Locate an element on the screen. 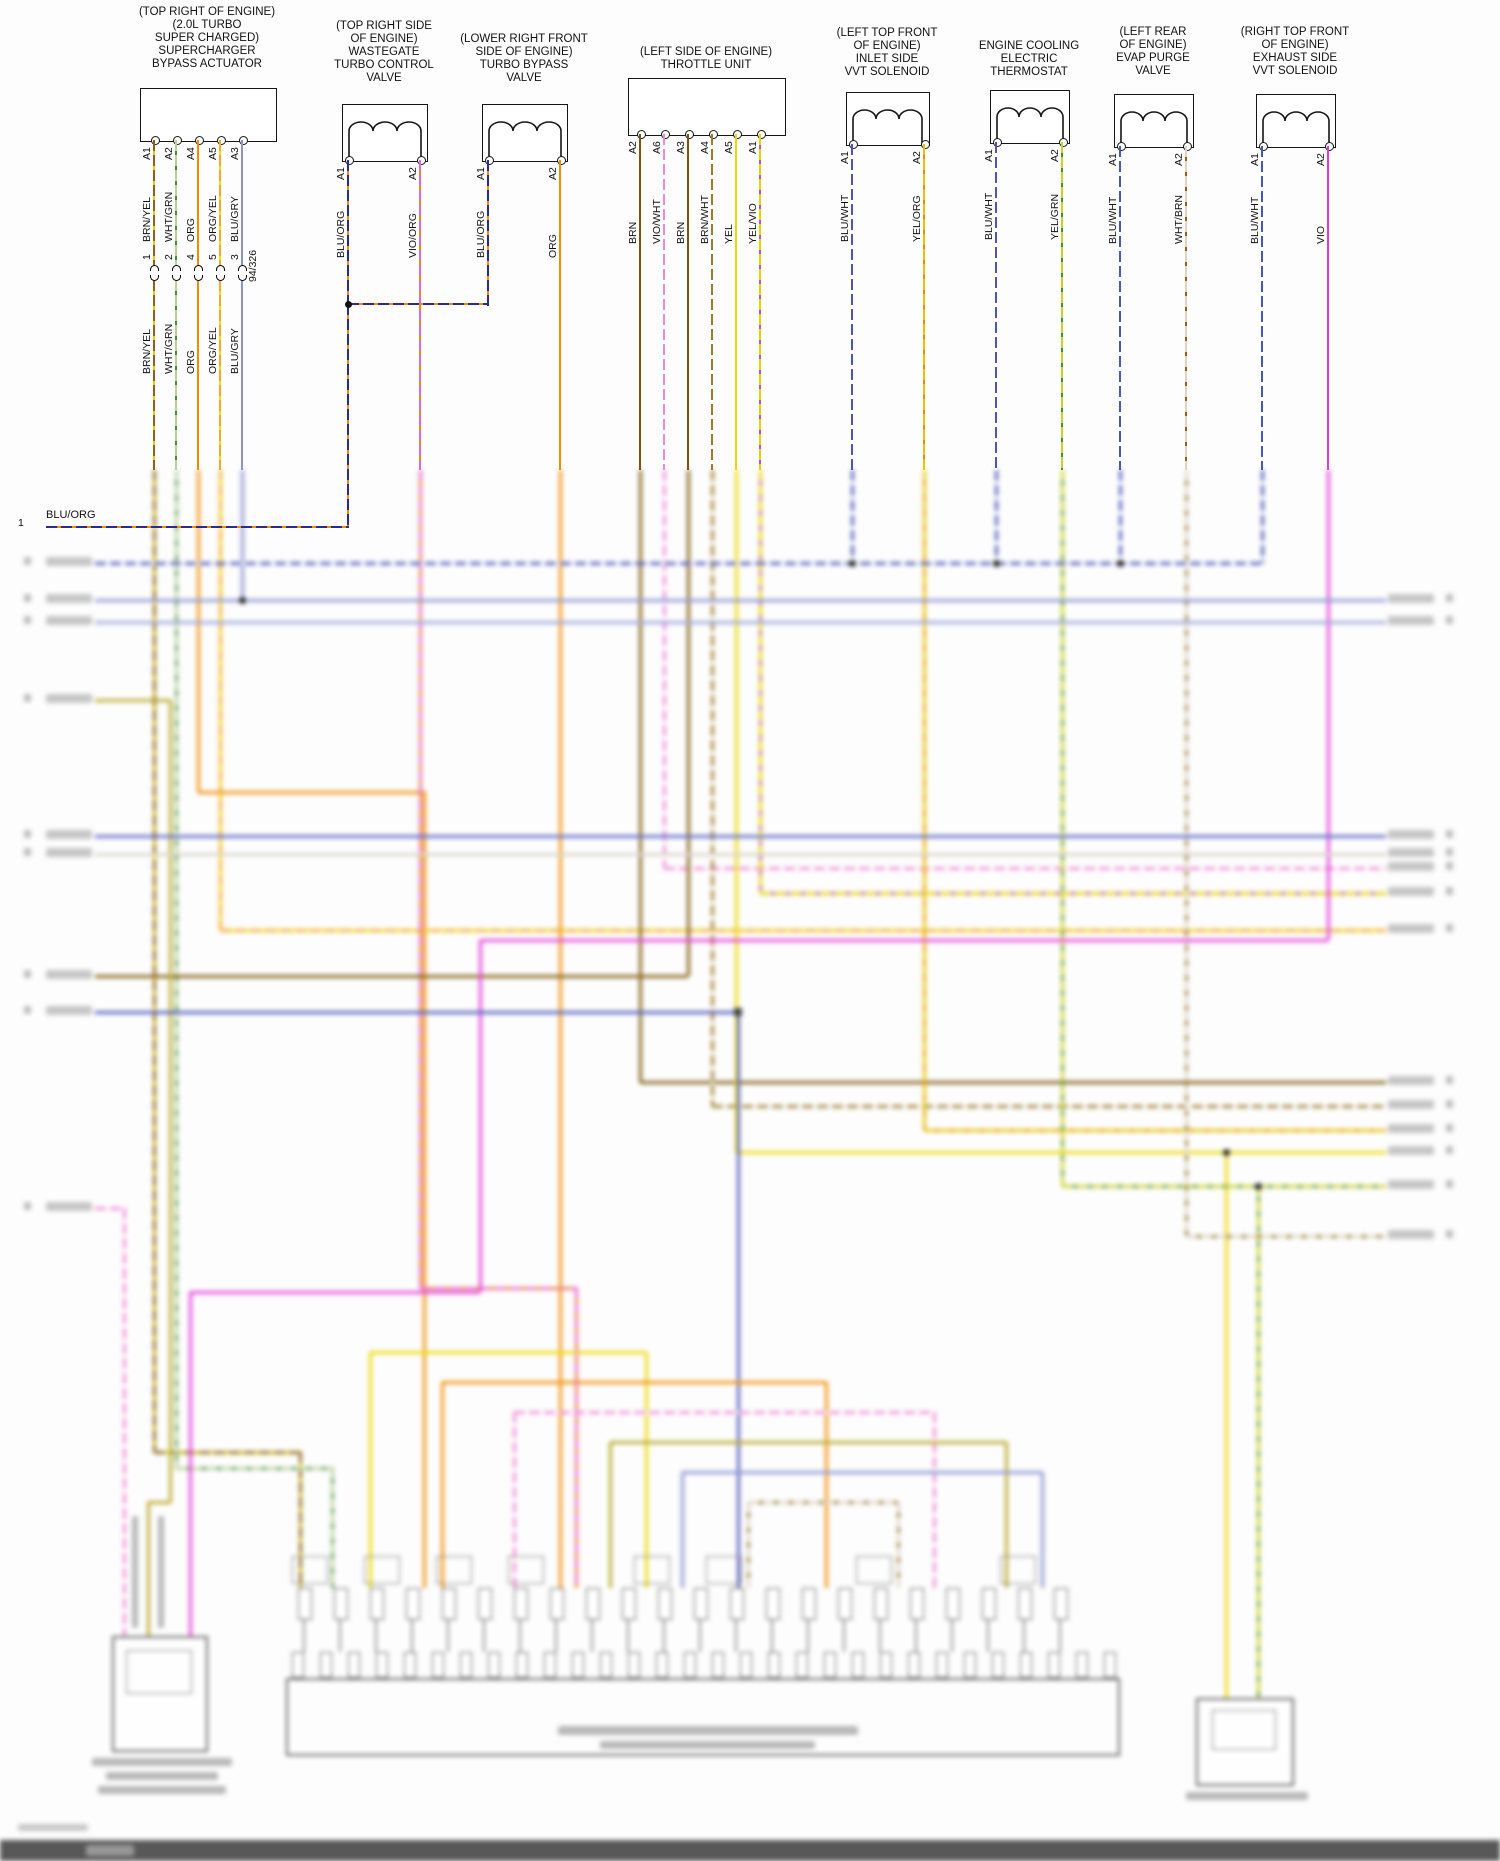 This screenshot has width=1500, height=1861. component-label-line: ELECTRIC is located at coordinates (1029, 59).